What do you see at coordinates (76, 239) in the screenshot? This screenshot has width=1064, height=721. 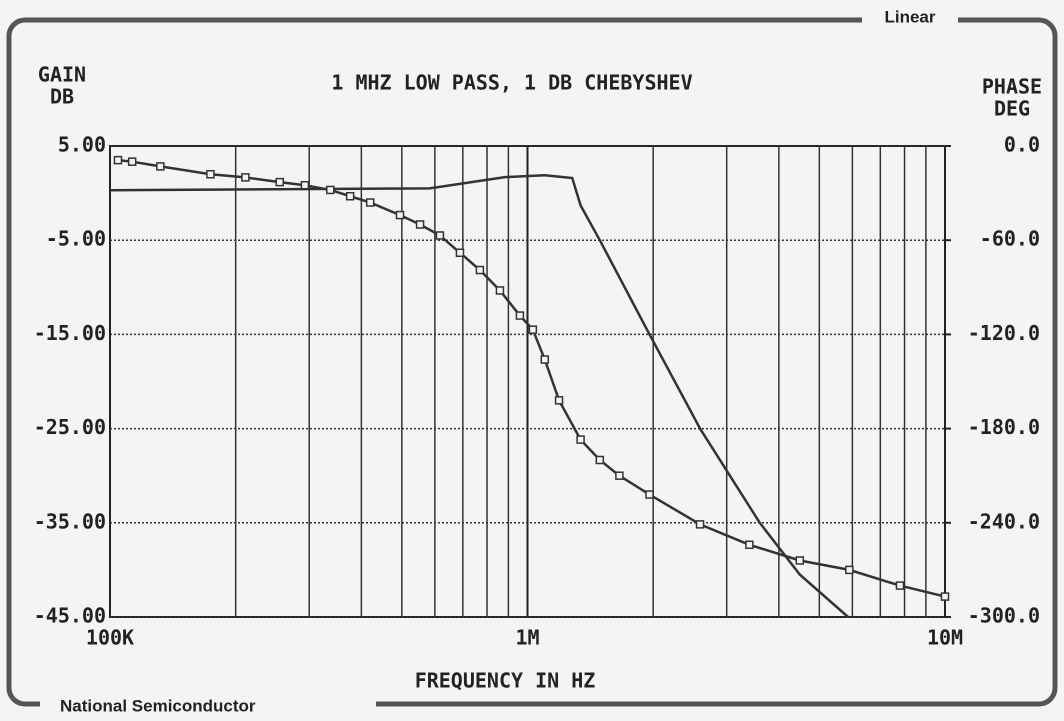 I see `y-tick-label: -5.00` at bounding box center [76, 239].